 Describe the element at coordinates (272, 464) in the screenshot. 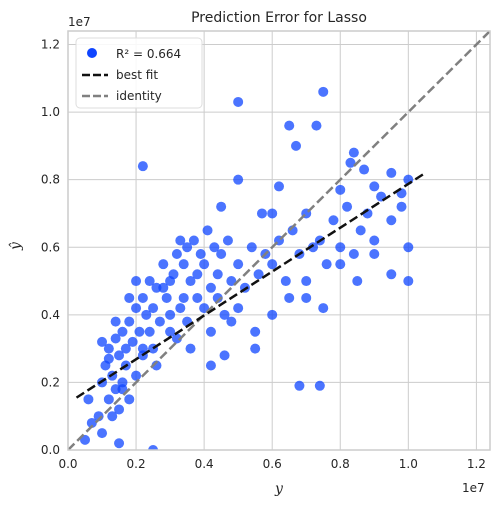

I see `x-tick-label: 0.6` at that location.